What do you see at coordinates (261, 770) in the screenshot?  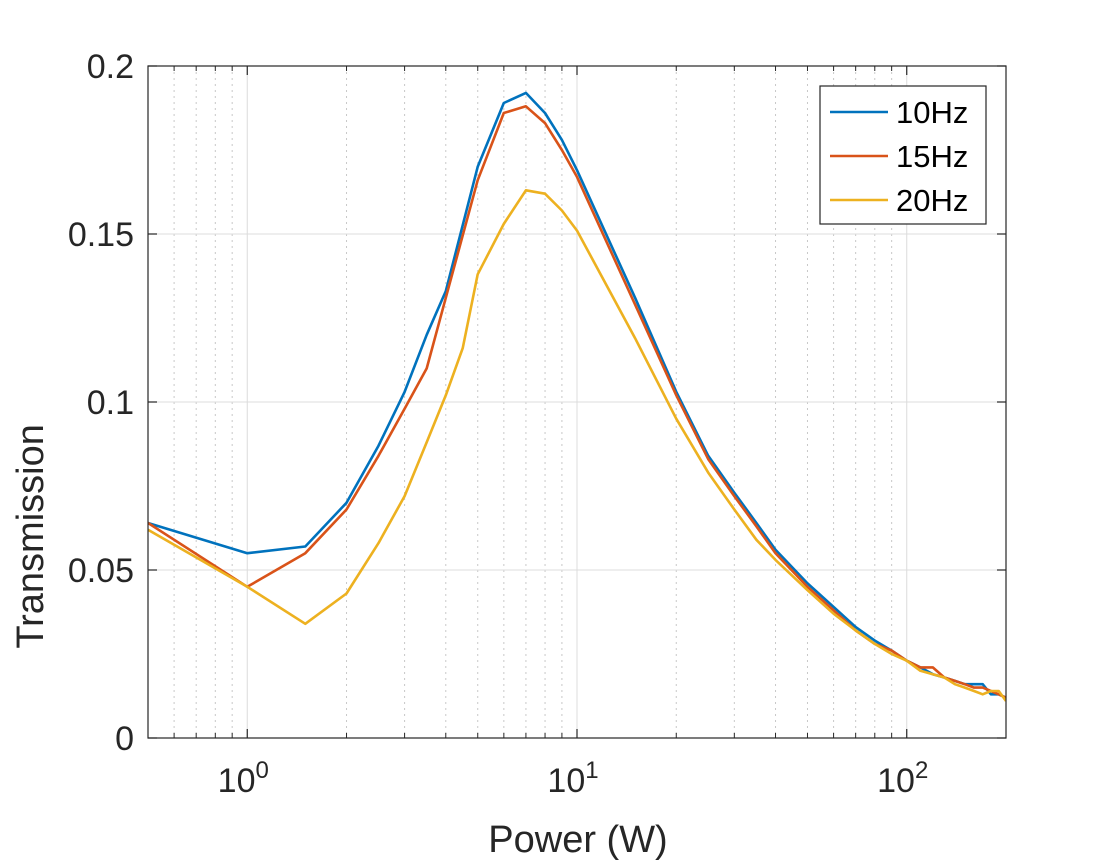 I see `x-tick-exponent: 0` at bounding box center [261, 770].